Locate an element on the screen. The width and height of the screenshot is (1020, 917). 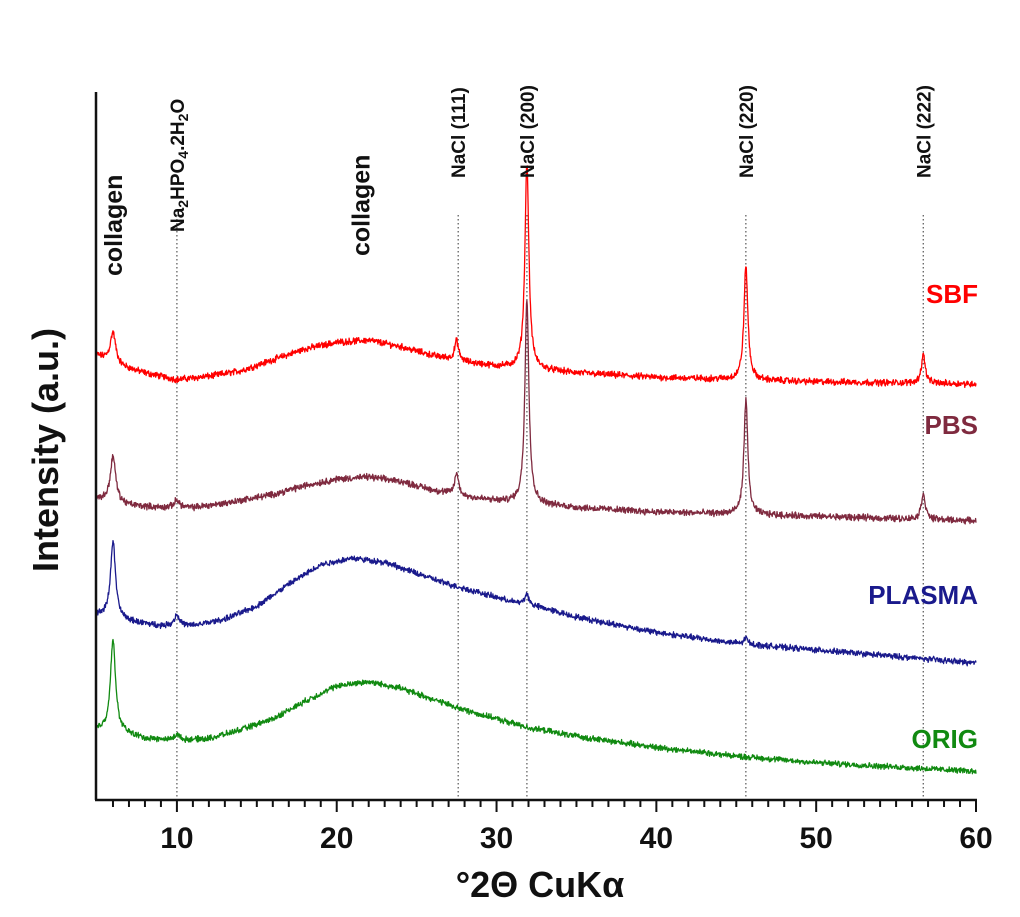
series-label-plasma: PLASMA is located at coordinates (923, 595).